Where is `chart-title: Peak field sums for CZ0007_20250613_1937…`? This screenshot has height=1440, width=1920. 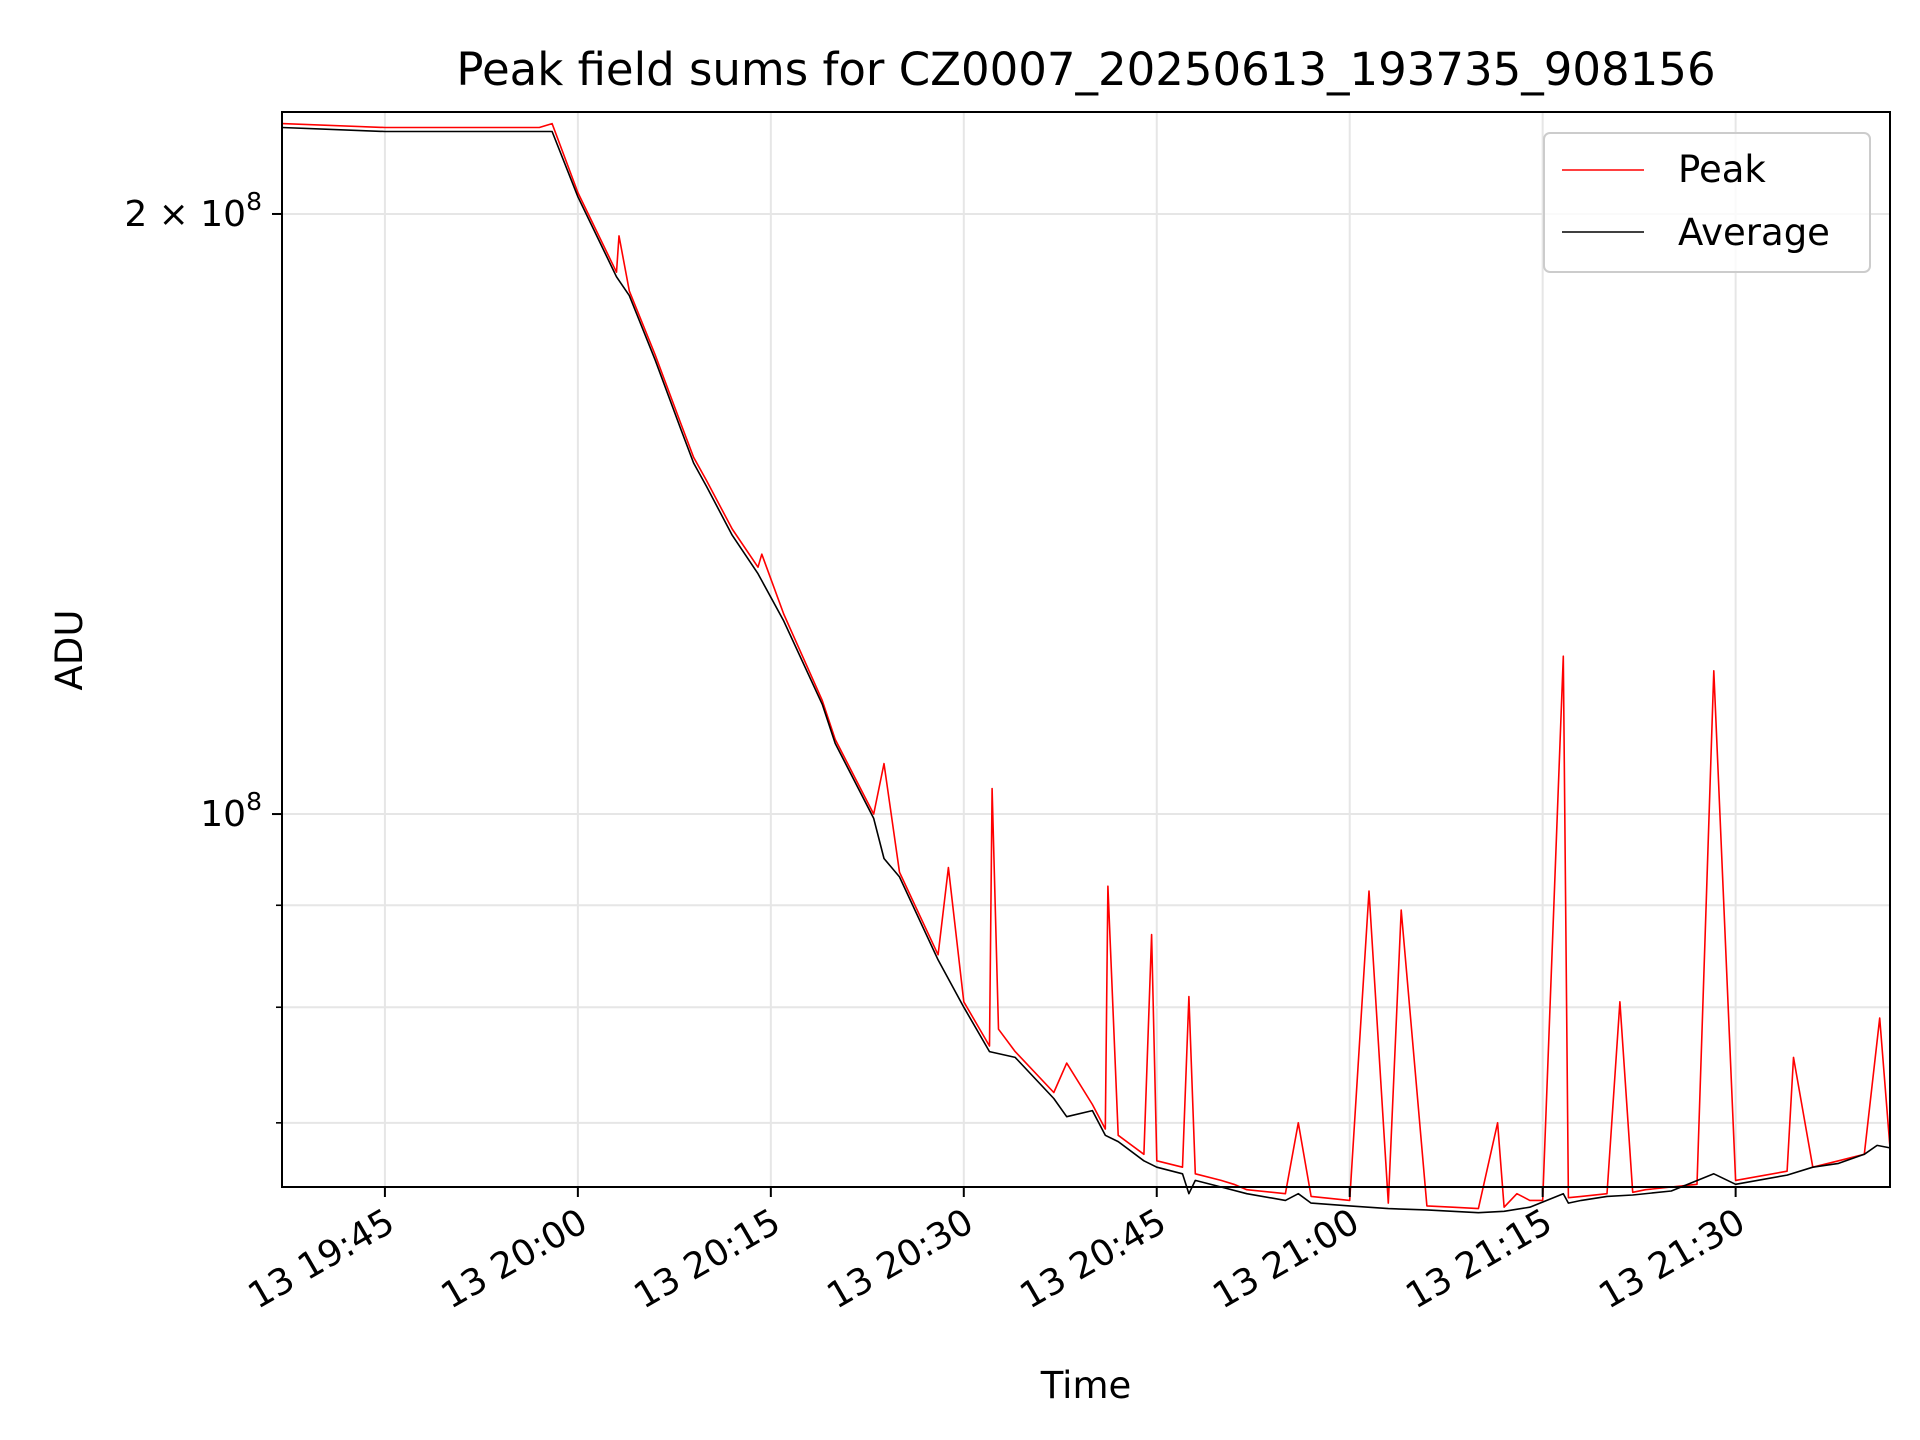 chart-title: Peak field sums for CZ0007_20250613_1937… is located at coordinates (1085, 69).